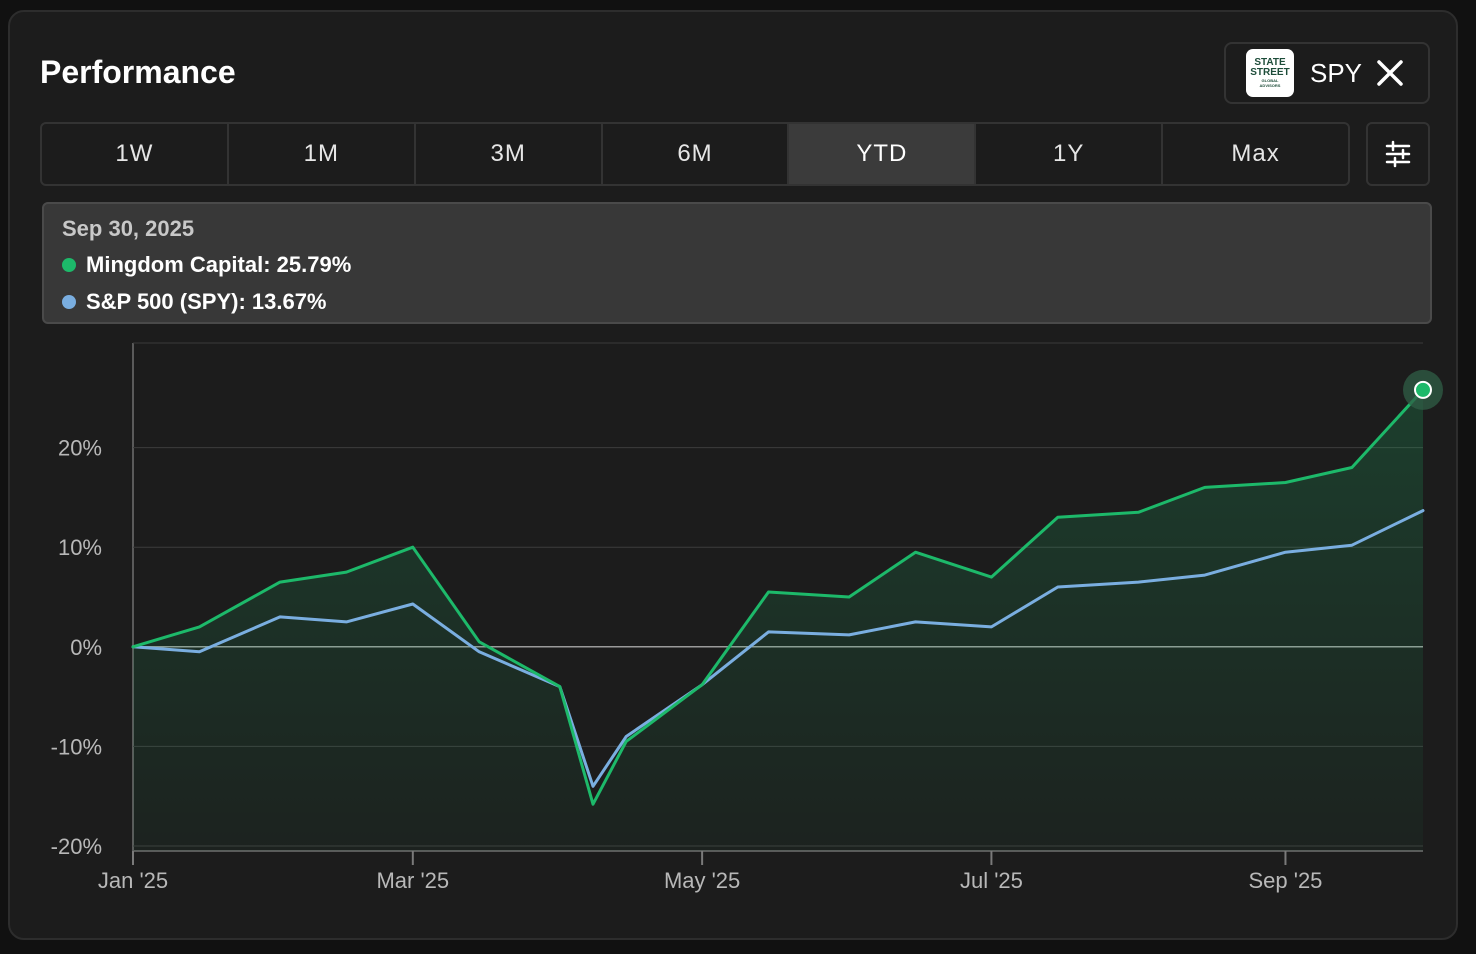 Image resolution: width=1476 pixels, height=954 pixels. I want to click on x-tick-label: Mar '25, so click(412, 880).